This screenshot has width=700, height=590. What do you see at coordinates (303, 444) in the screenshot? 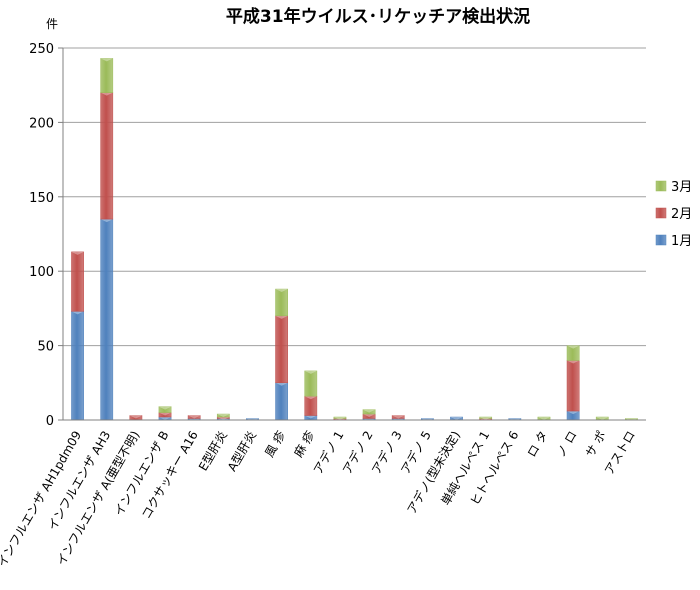
I see `x-category-label: 麻 疹` at bounding box center [303, 444].